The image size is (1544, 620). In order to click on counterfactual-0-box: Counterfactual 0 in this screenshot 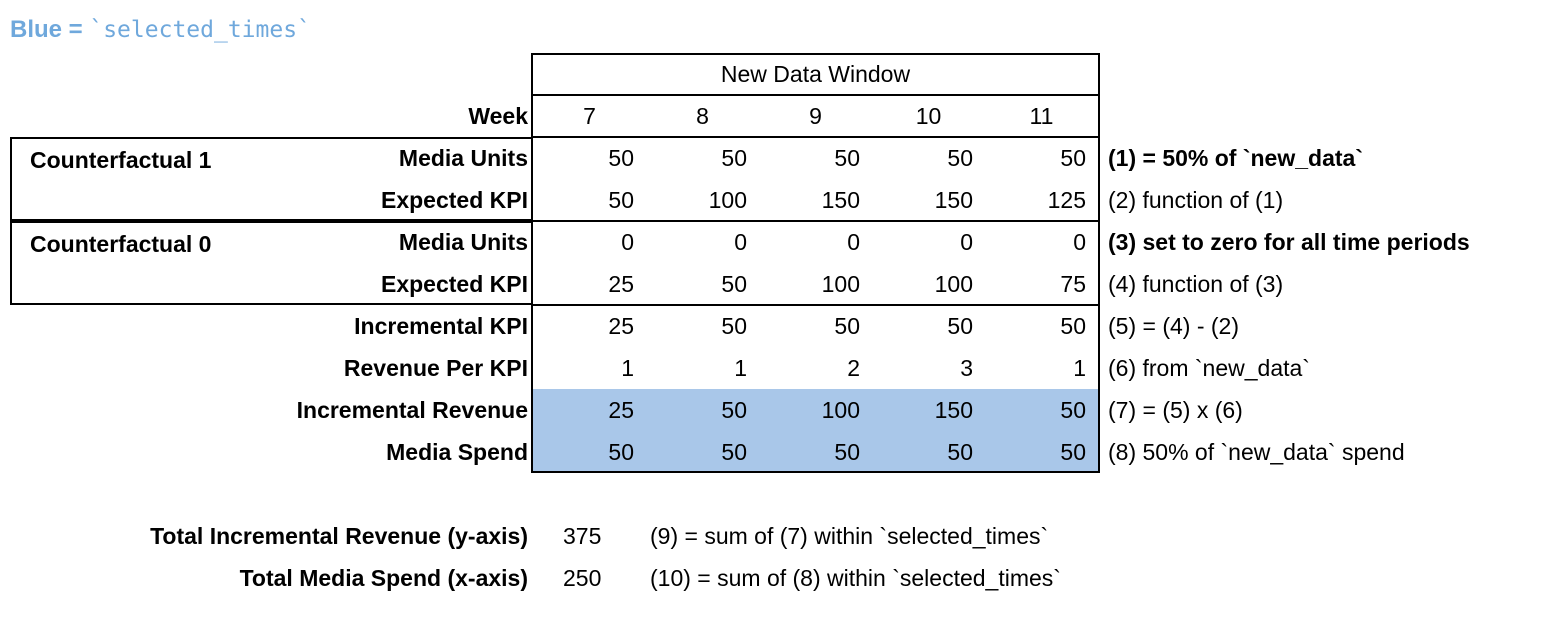, I will do `click(271, 263)`.